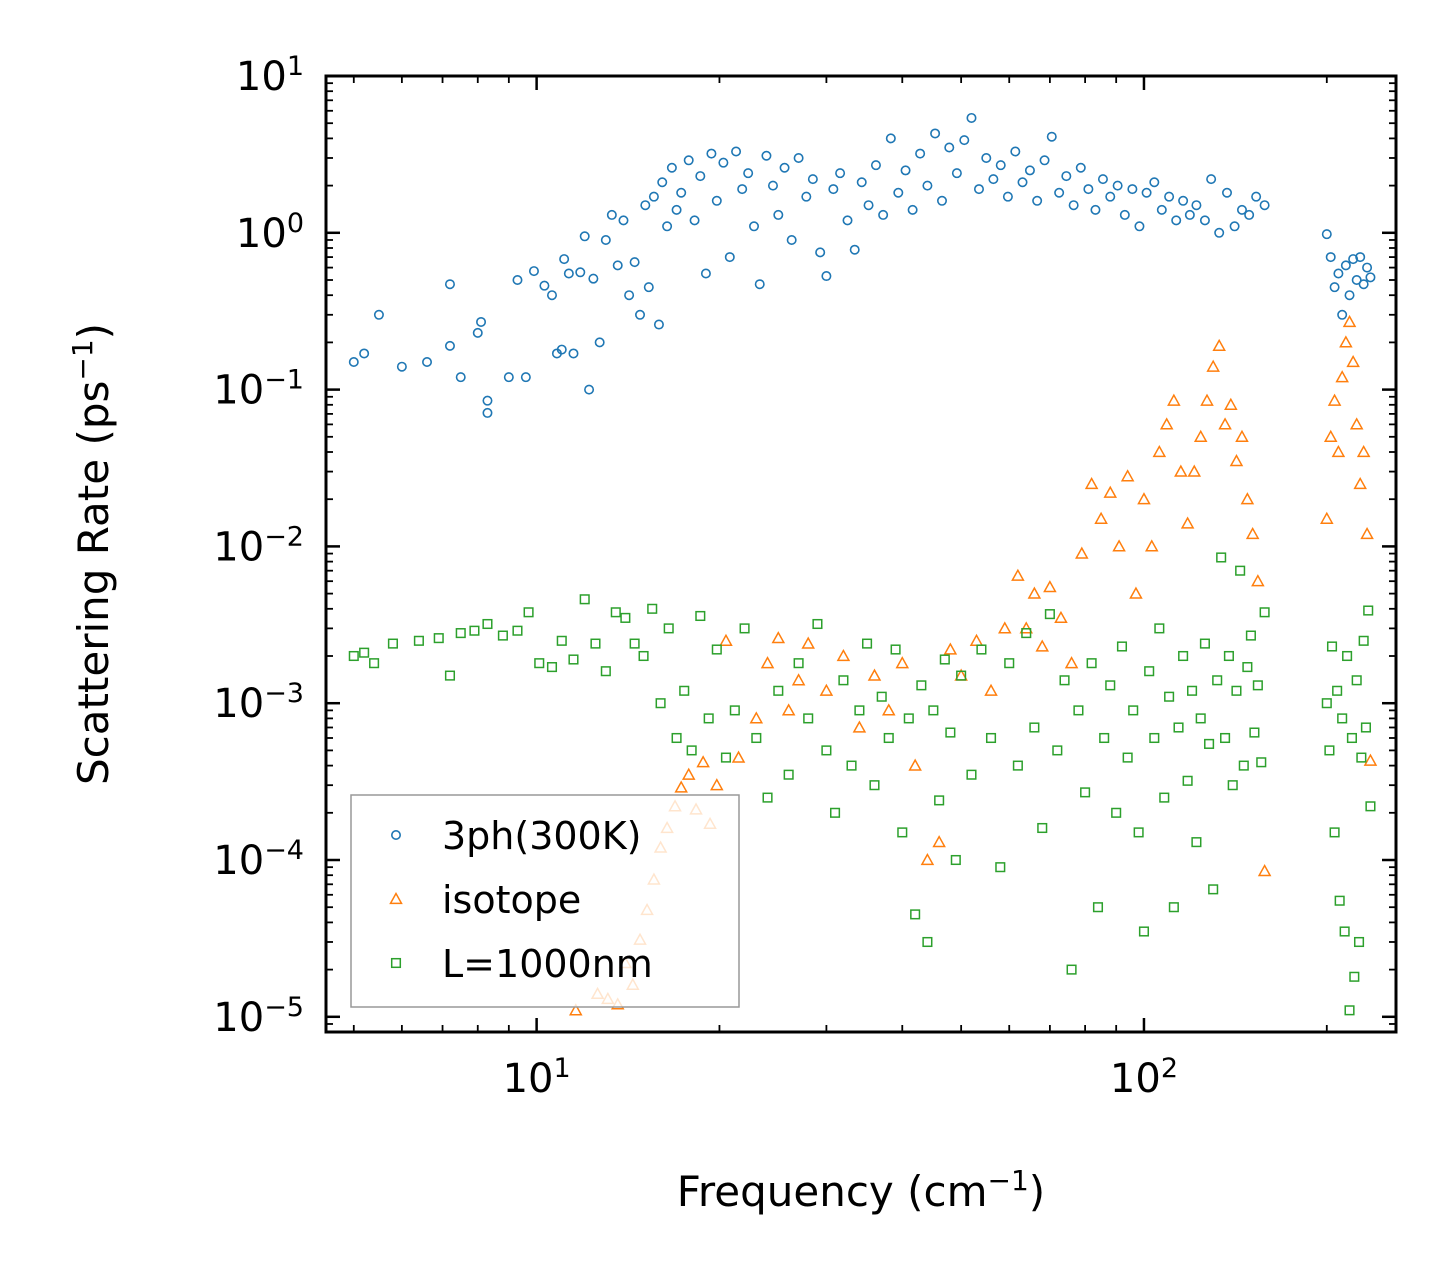 The width and height of the screenshot is (1455, 1282). What do you see at coordinates (258, 389) in the screenshot?
I see `y-tick-label: 10−1` at bounding box center [258, 389].